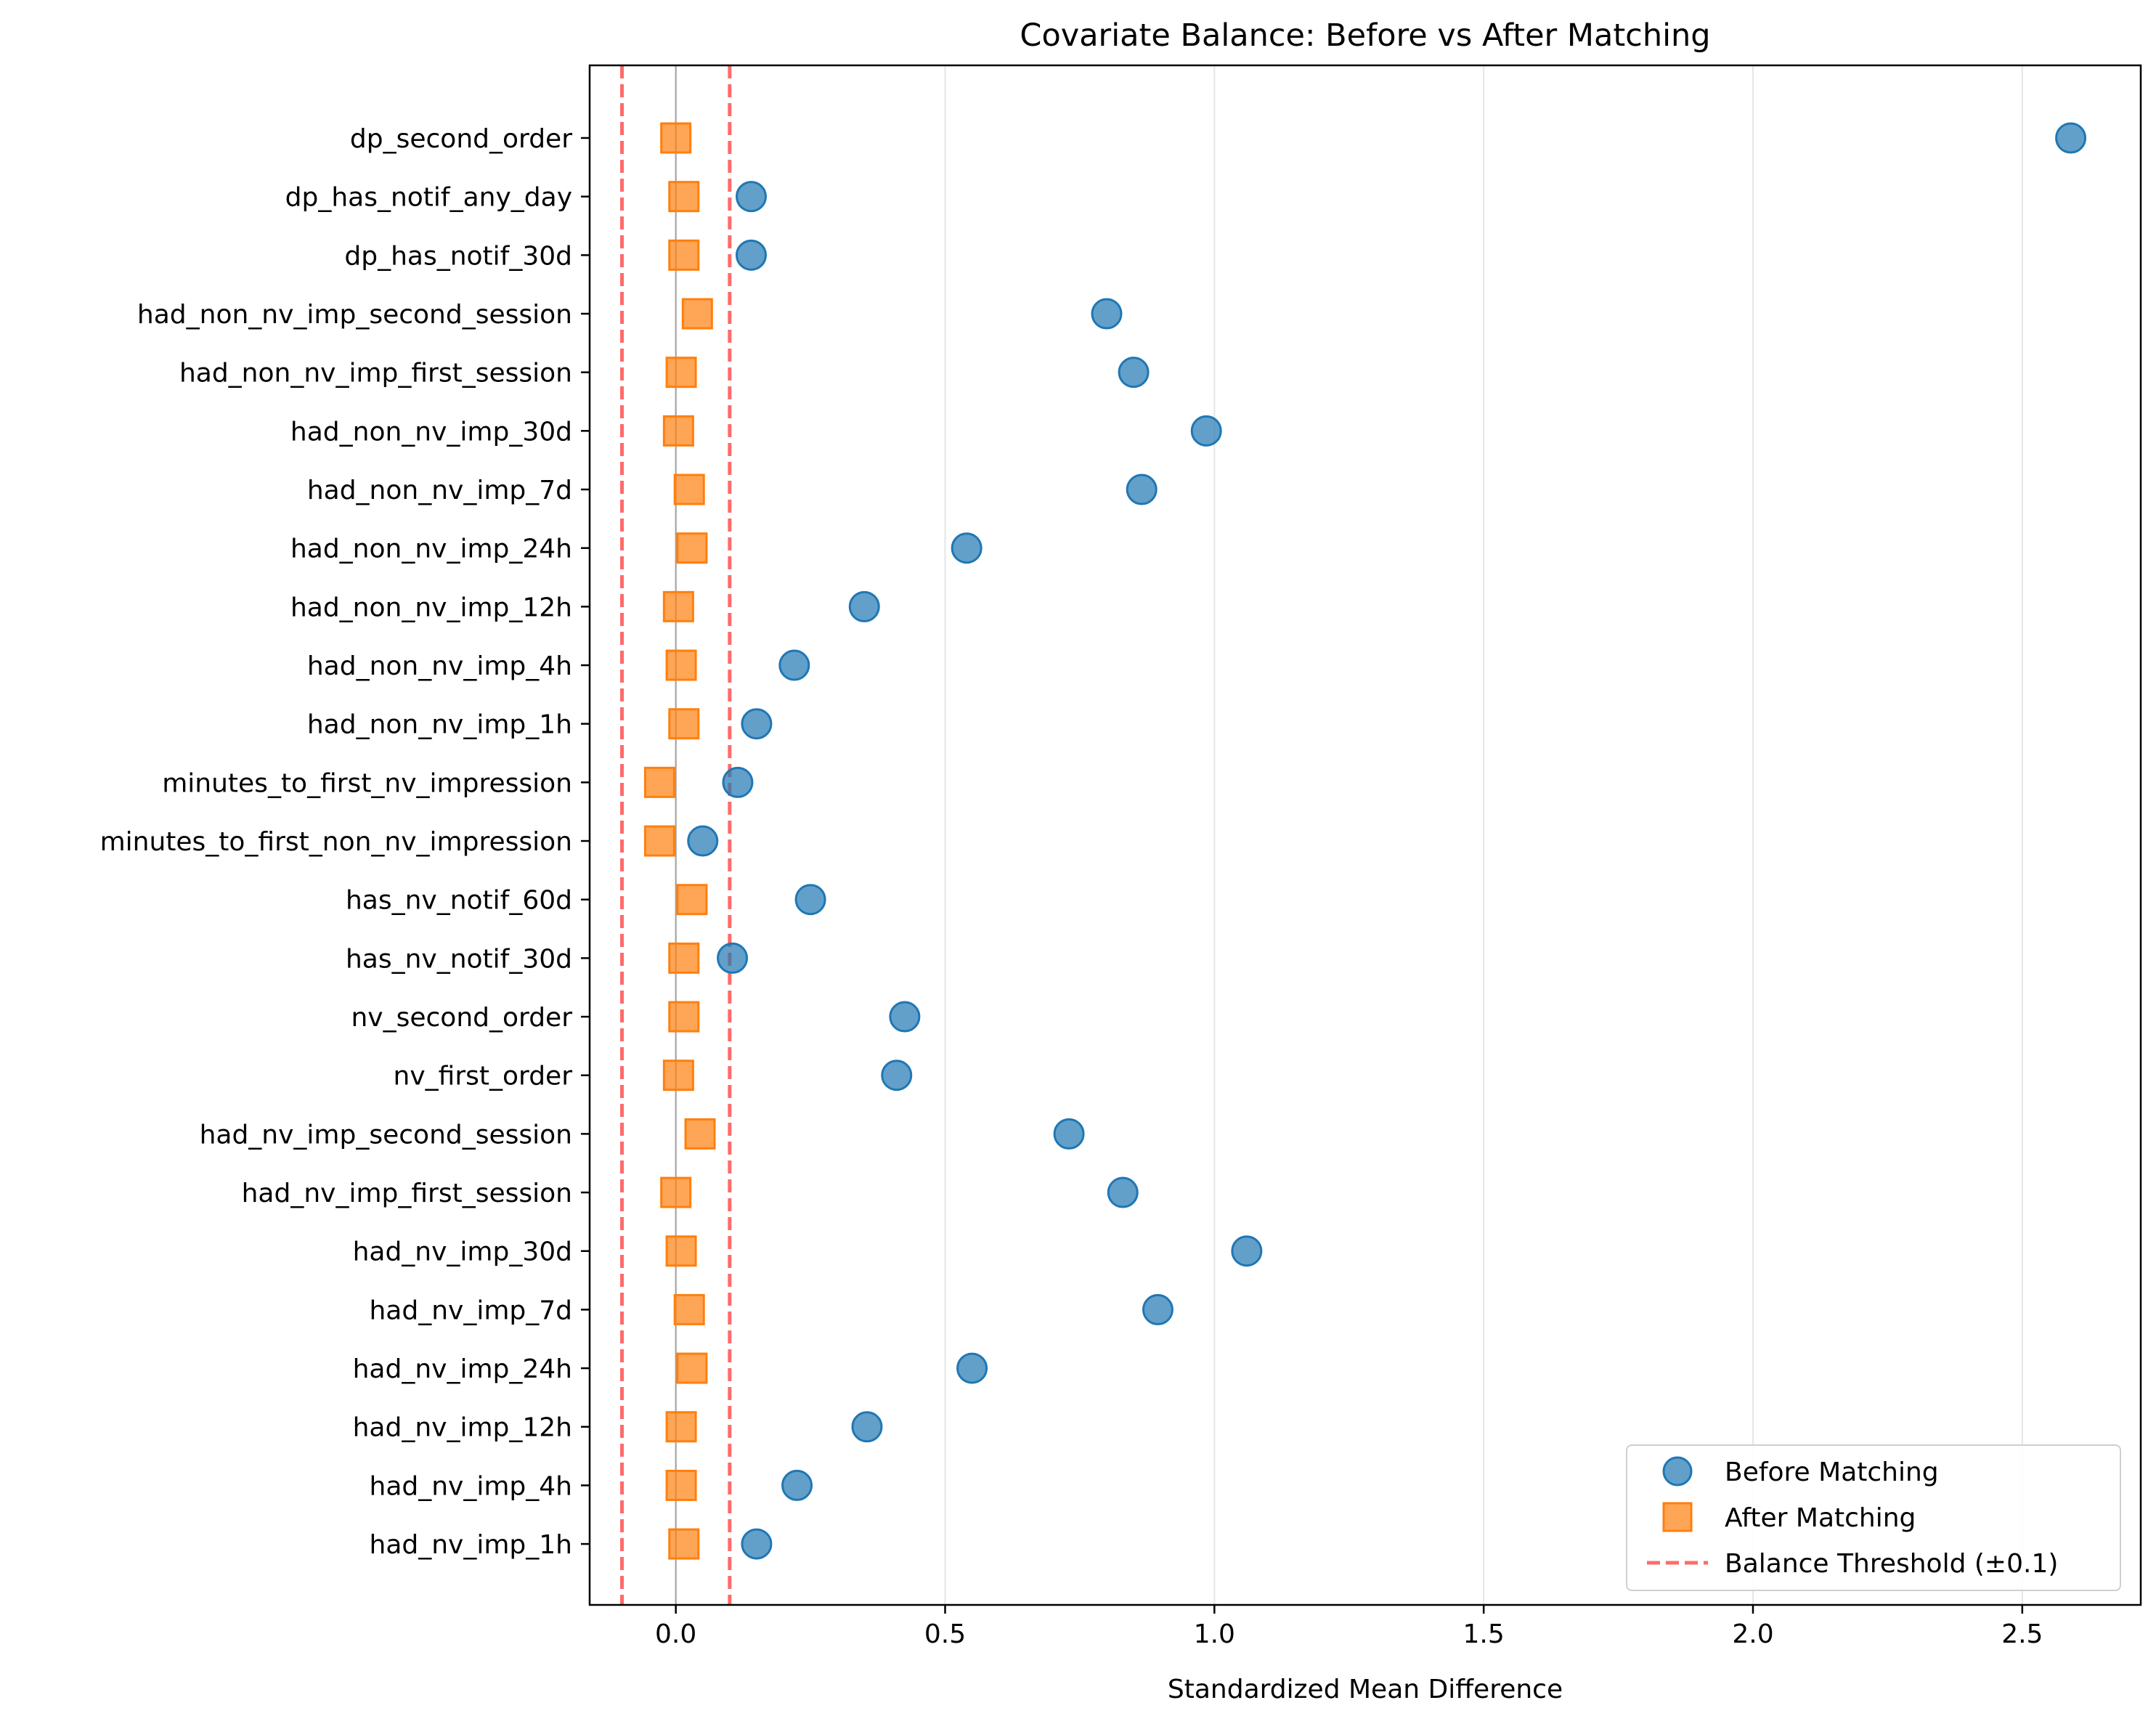 Image resolution: width=2156 pixels, height=1724 pixels. Describe the element at coordinates (407, 1193) in the screenshot. I see `y-tick-label-18: had_nv_imp_first_session` at that location.